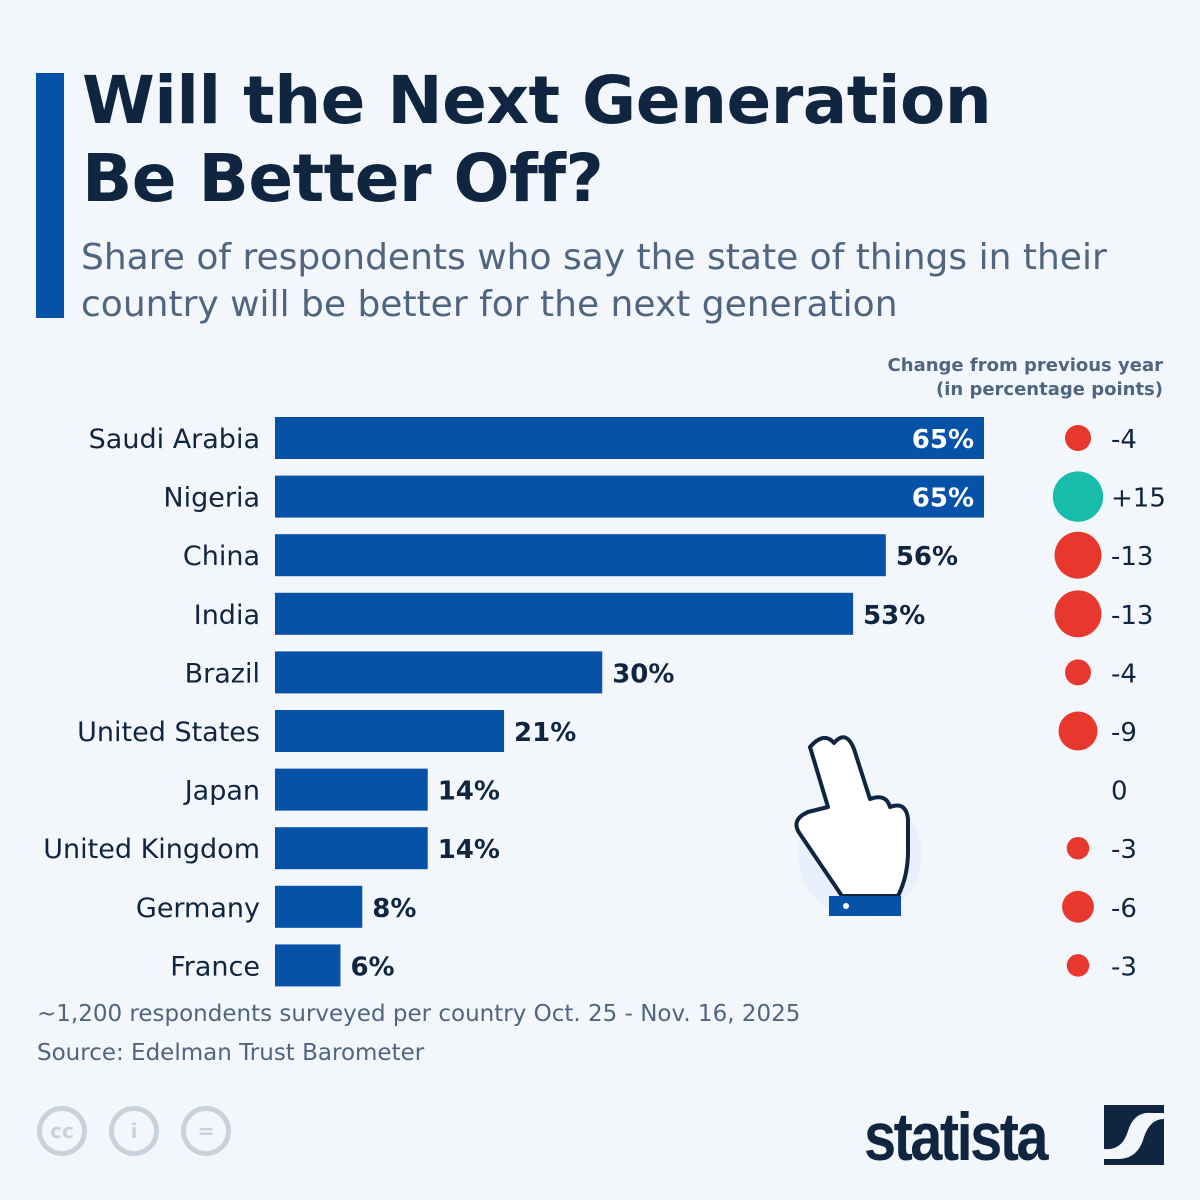 The height and width of the screenshot is (1200, 1200). I want to click on value-label: 6%, so click(372, 967).